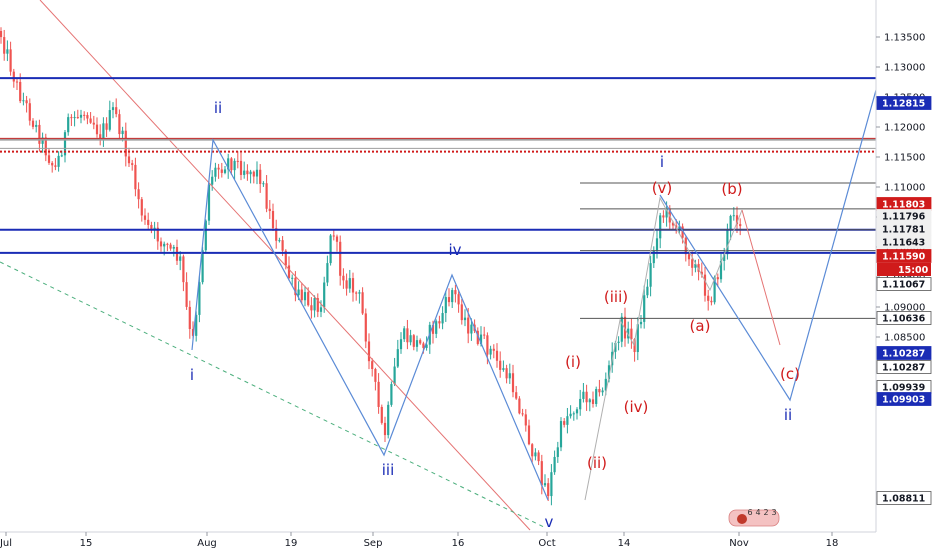  Describe the element at coordinates (373, 543) in the screenshot. I see `x-tick-label: Sep` at that location.